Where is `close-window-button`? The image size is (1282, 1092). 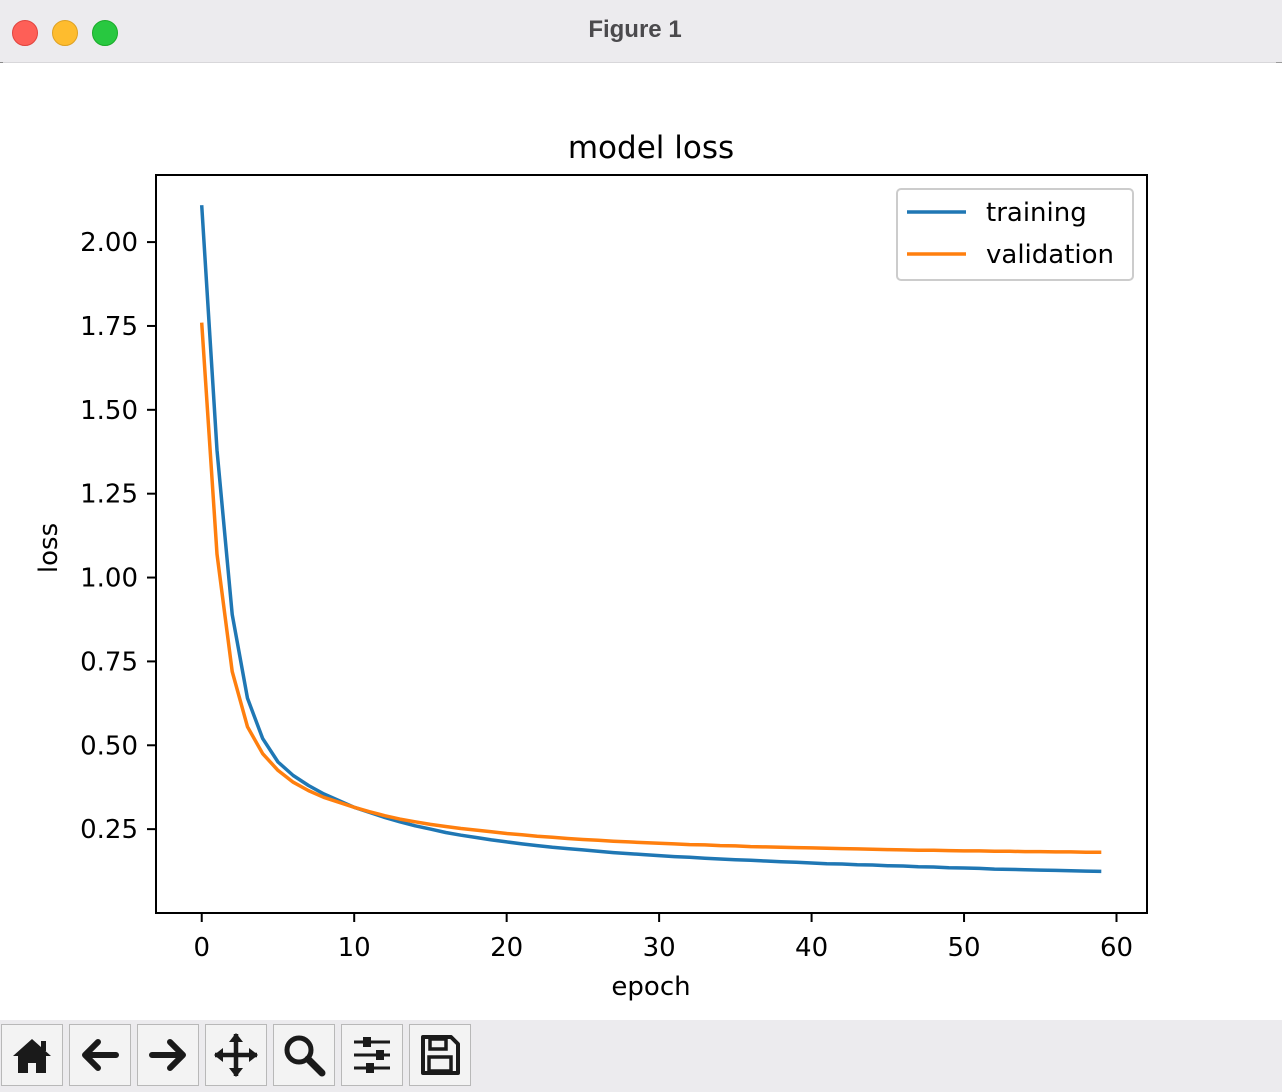 close-window-button is located at coordinates (25, 33).